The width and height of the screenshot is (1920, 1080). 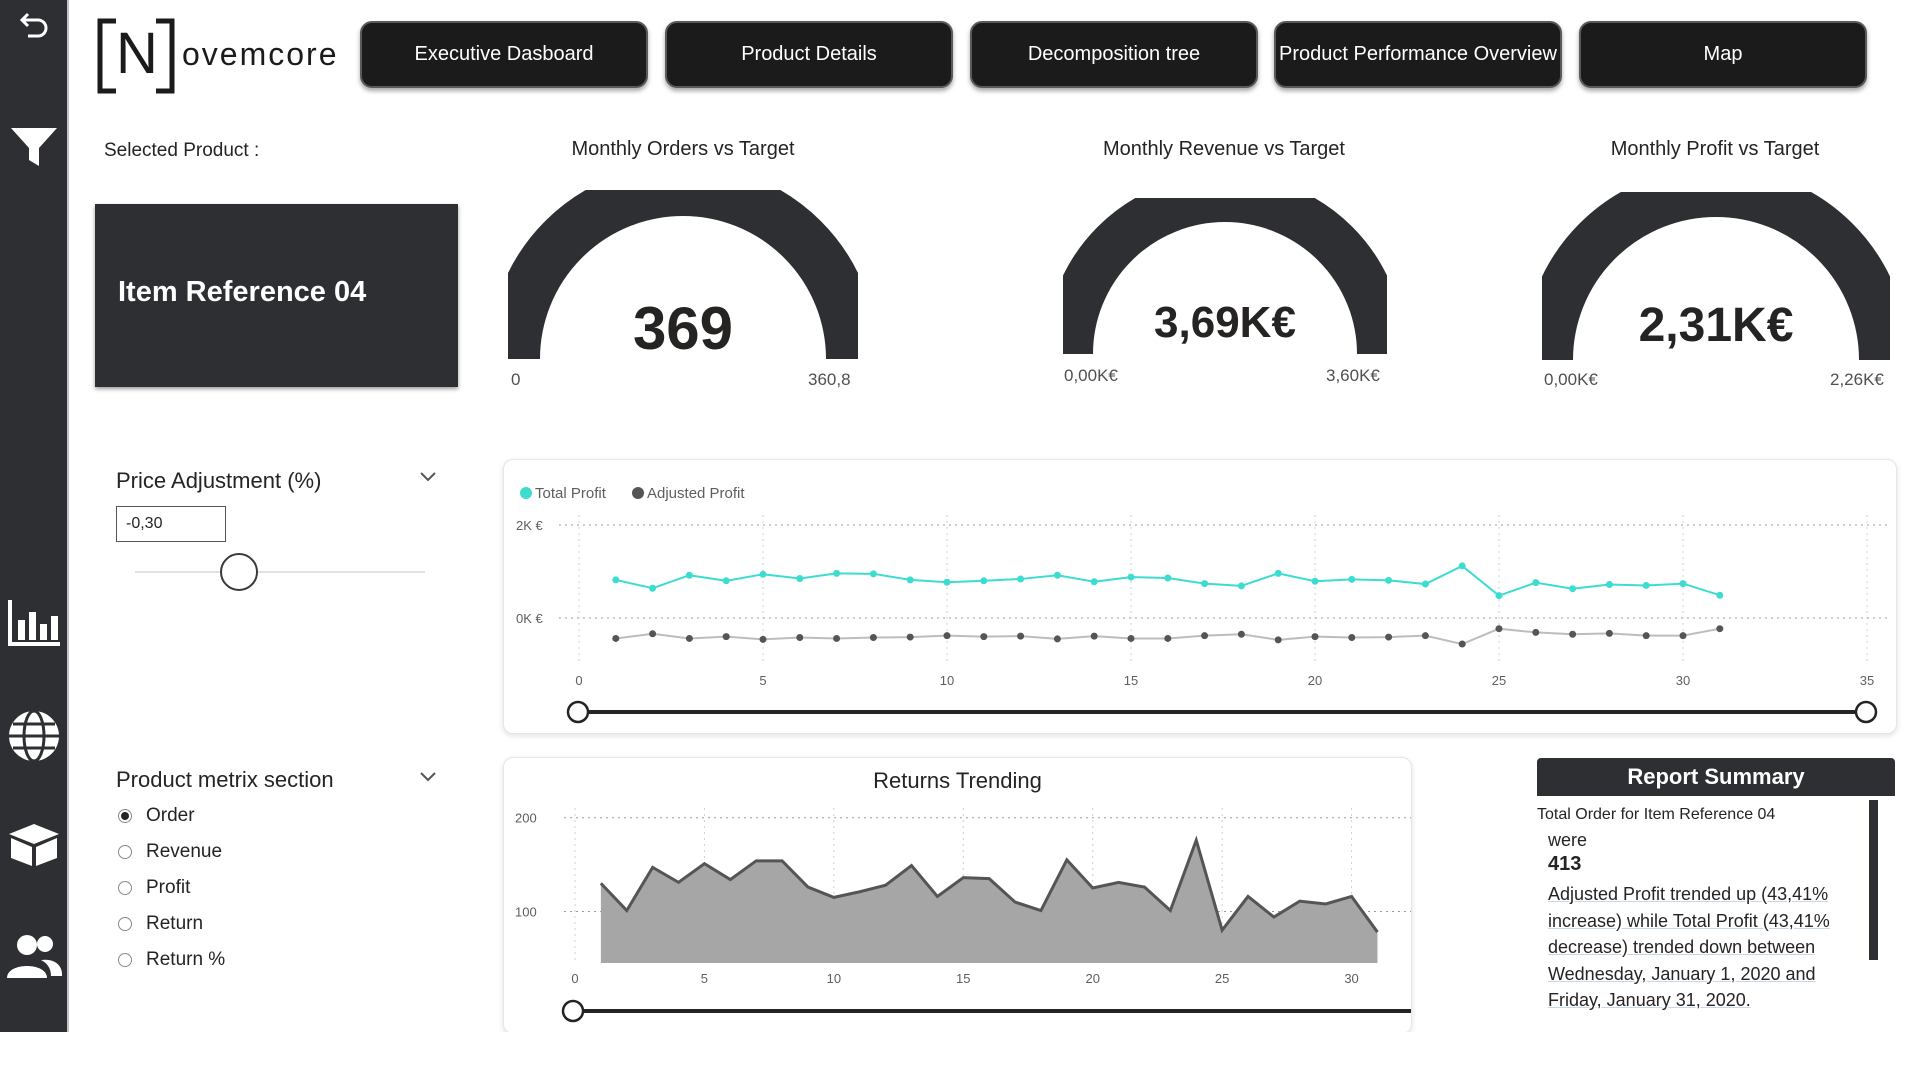 What do you see at coordinates (989, 884) in the screenshot?
I see `returns-line` at bounding box center [989, 884].